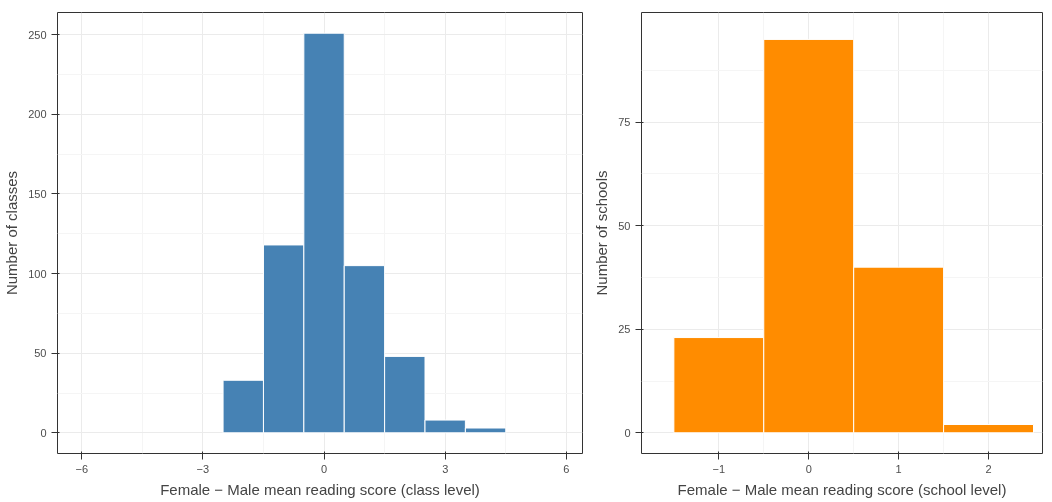  I want to click on x-tick-label: −3, so click(203, 468).